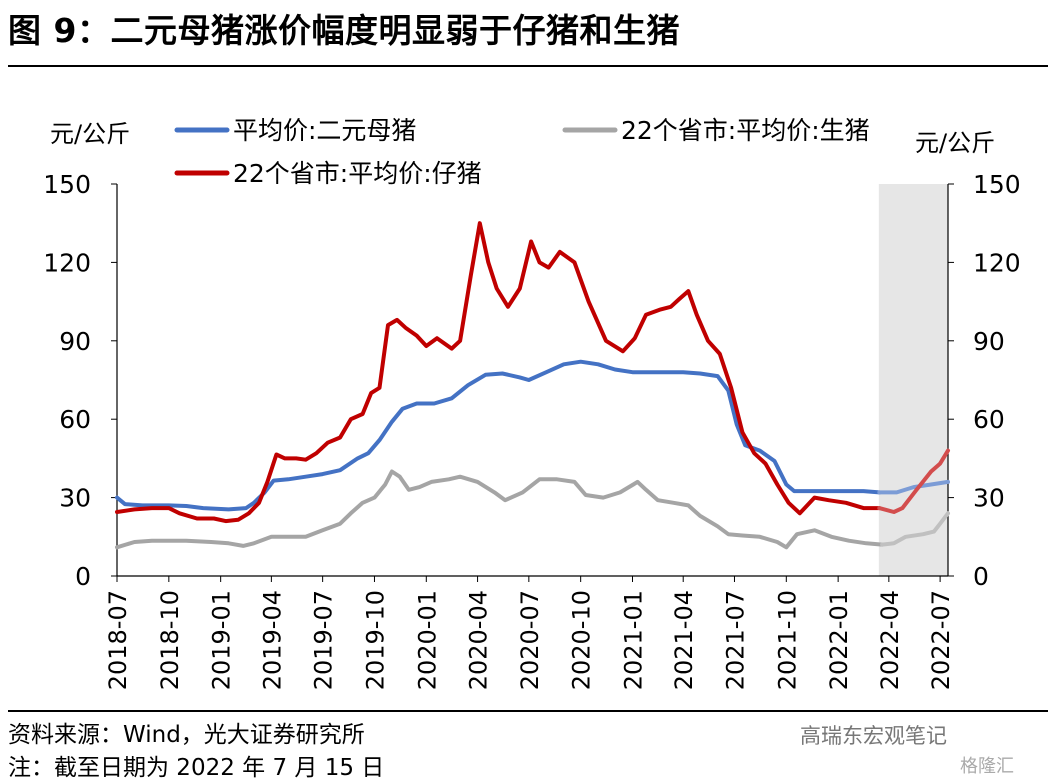 The width and height of the screenshot is (1055, 783). Describe the element at coordinates (989, 419) in the screenshot. I see `y-tick-label-right: 60` at that location.